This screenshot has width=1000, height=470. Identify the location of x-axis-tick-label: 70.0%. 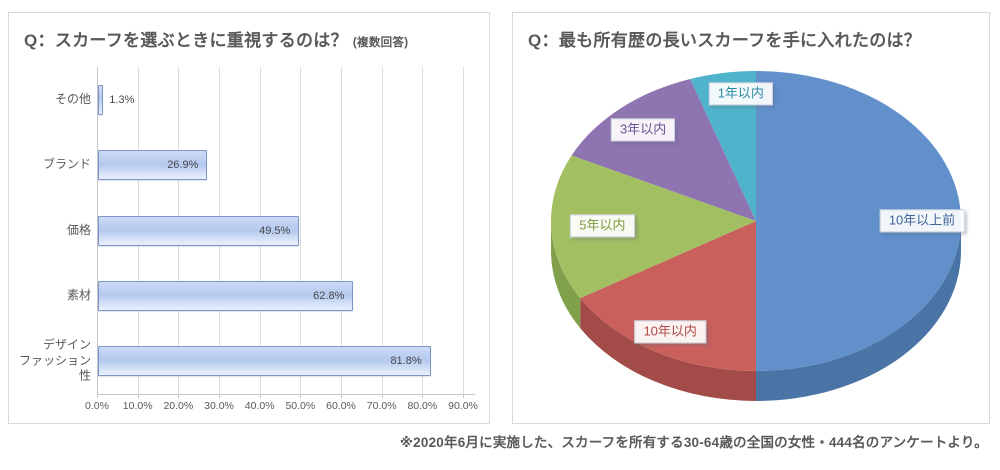
(381, 406).